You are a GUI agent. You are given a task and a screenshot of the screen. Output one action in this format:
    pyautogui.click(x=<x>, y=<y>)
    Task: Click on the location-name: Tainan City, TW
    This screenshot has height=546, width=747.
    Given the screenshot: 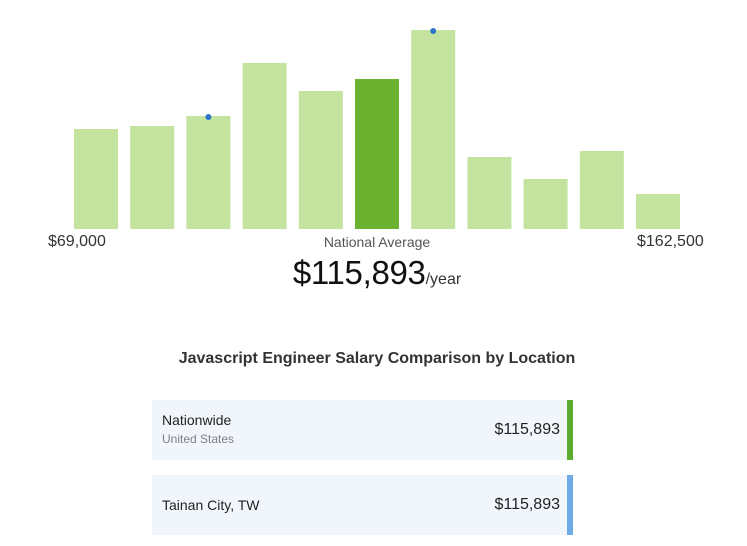 What is the action you would take?
    pyautogui.click(x=211, y=505)
    